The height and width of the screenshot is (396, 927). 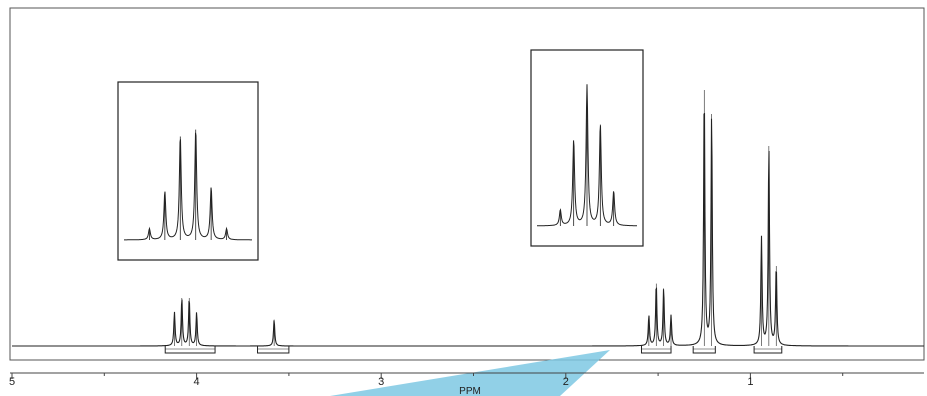 What do you see at coordinates (197, 382) in the screenshot?
I see `x-tick-label-4: 4` at bounding box center [197, 382].